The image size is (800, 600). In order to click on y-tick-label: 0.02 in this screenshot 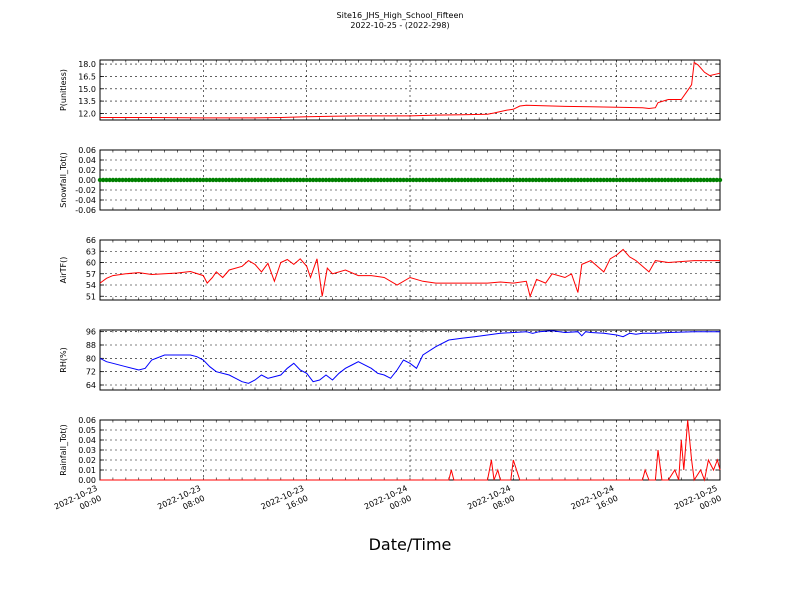, I will do `click(87, 460)`.